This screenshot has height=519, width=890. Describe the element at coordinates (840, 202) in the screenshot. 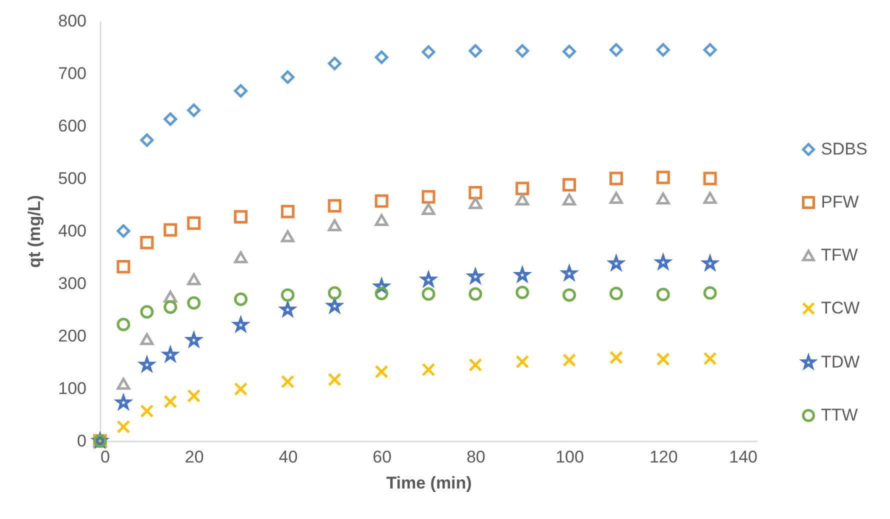

I see `legend-label: PFW` at that location.